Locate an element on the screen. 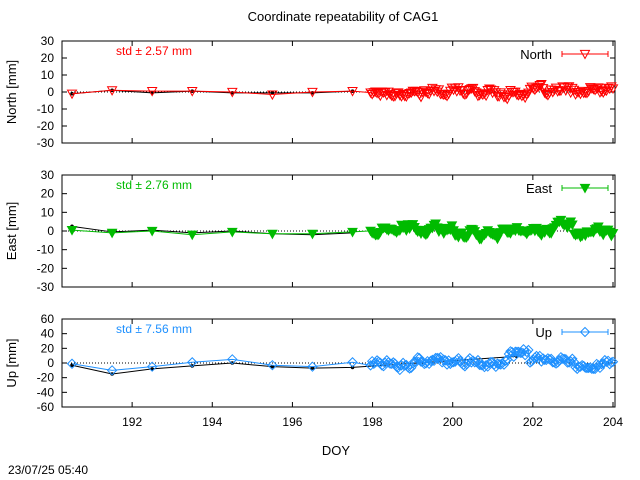  legend: East is located at coordinates (567, 188).